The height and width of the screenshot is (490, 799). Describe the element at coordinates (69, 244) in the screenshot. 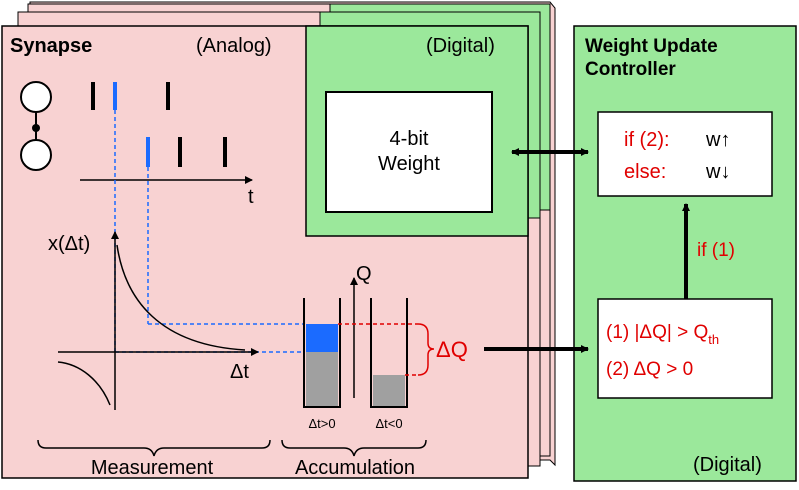

I see `x-axis-label: x(Δt)` at that location.